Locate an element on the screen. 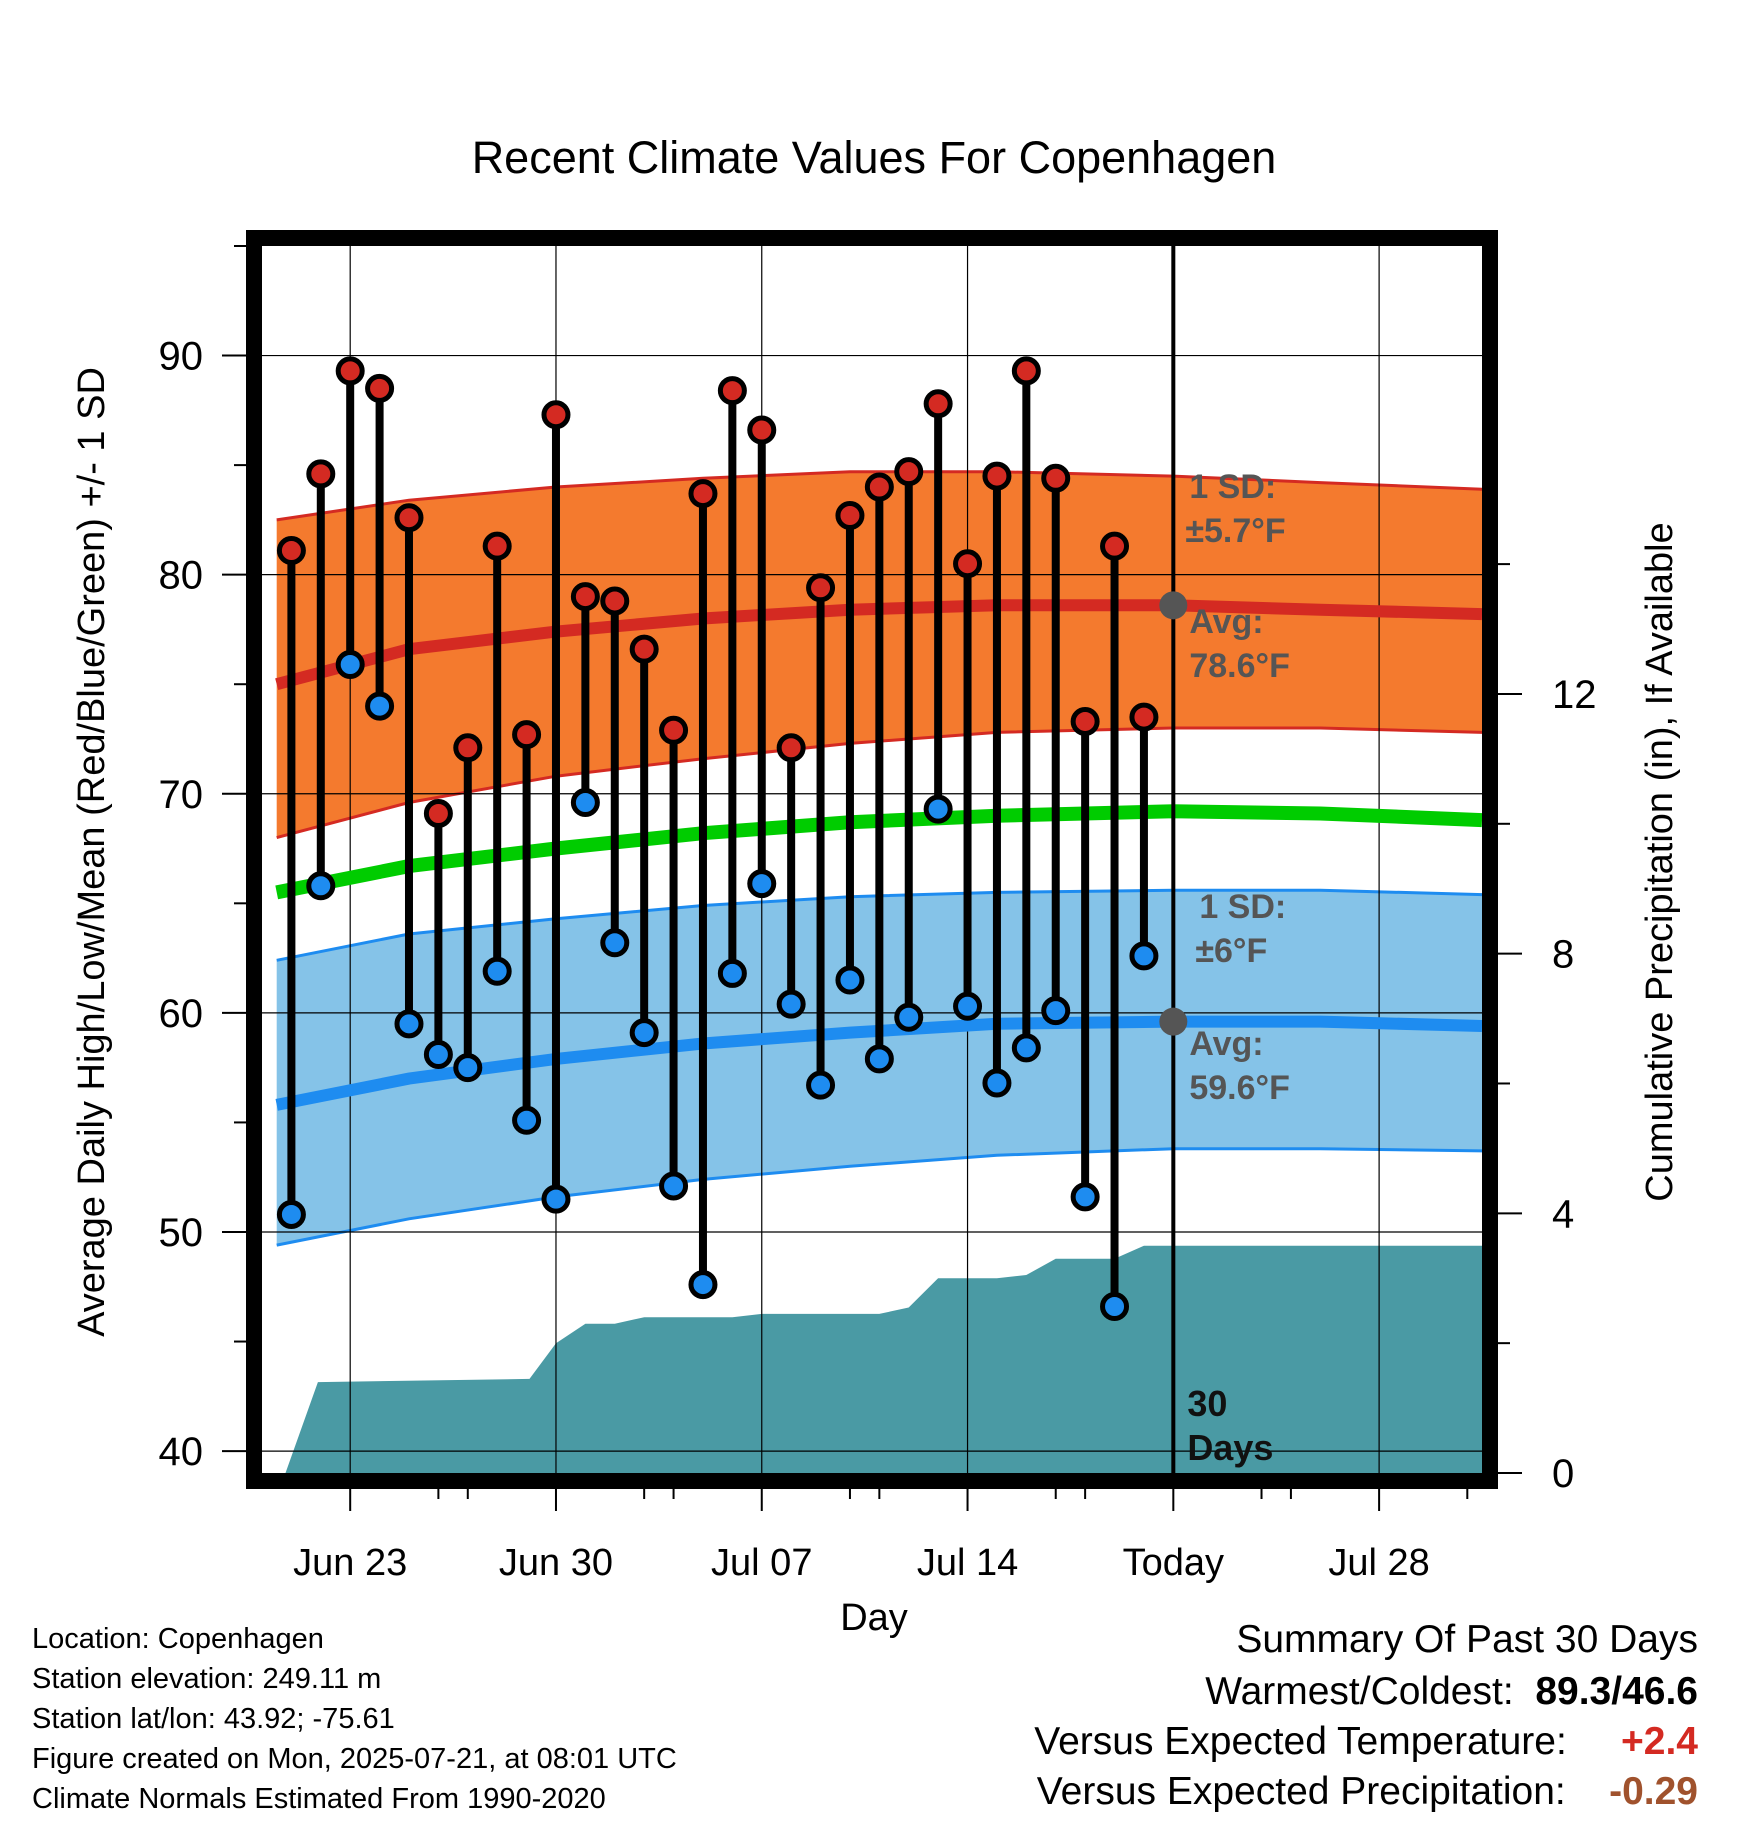 Image resolution: width=1748 pixels, height=1828 pixels. y-right-tick-label: 12 is located at coordinates (1574, 695).